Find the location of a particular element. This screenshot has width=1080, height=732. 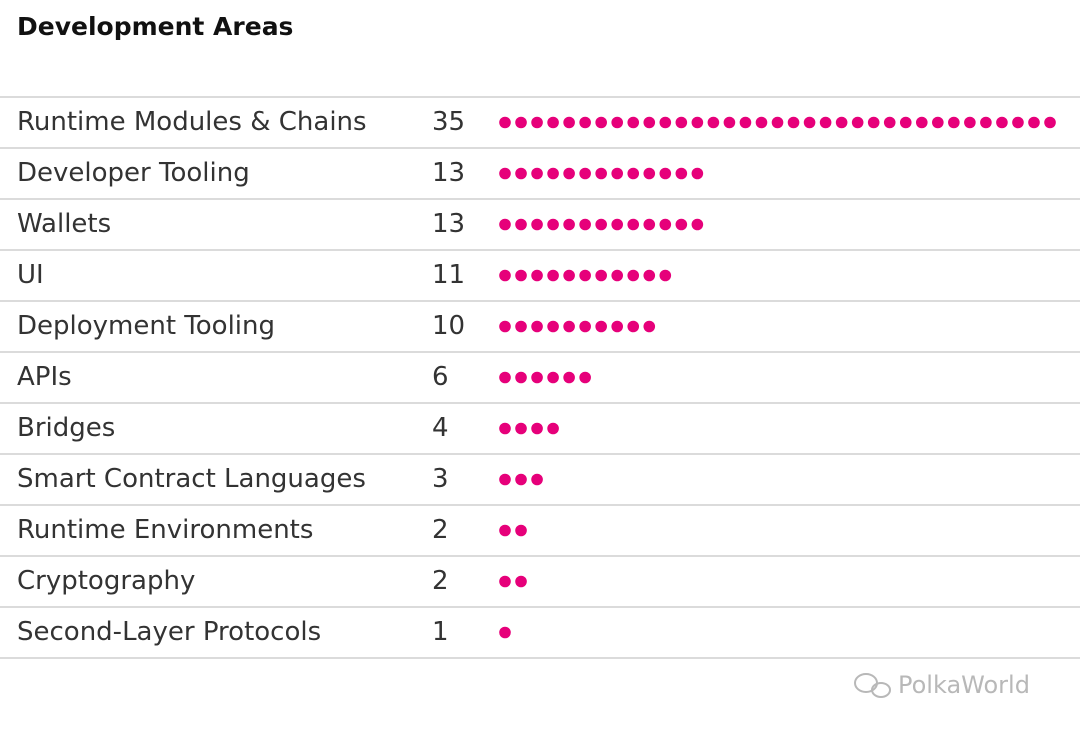

category-label: Runtime Modules & Chains is located at coordinates (192, 122).